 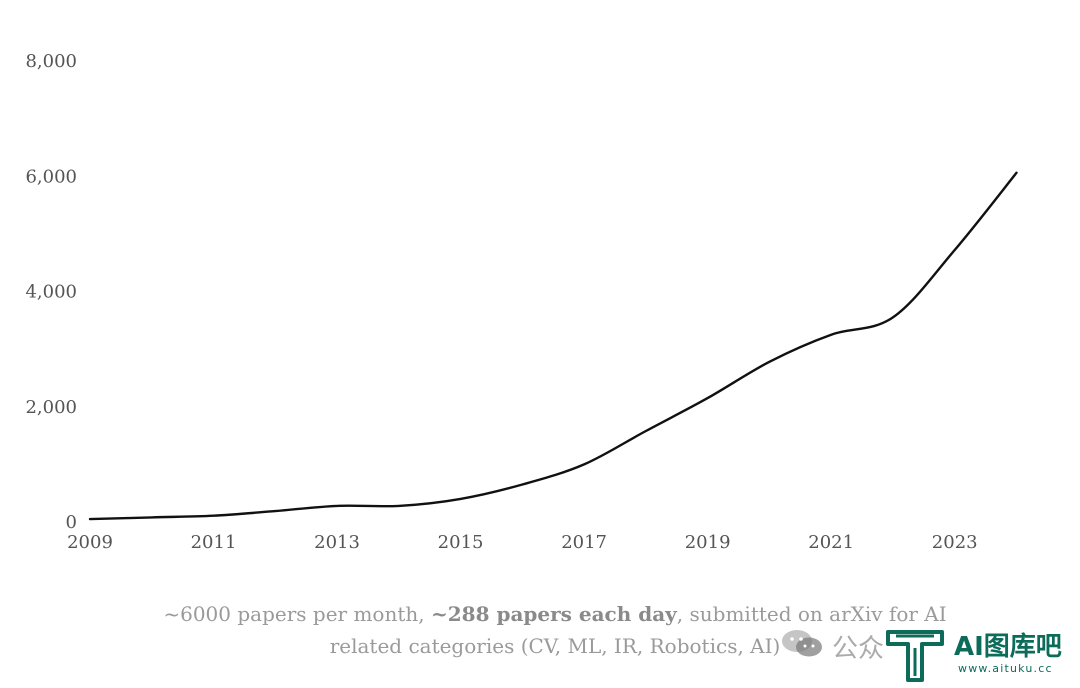 What do you see at coordinates (51, 407) in the screenshot?
I see `y-tick-label: 2,000` at bounding box center [51, 407].